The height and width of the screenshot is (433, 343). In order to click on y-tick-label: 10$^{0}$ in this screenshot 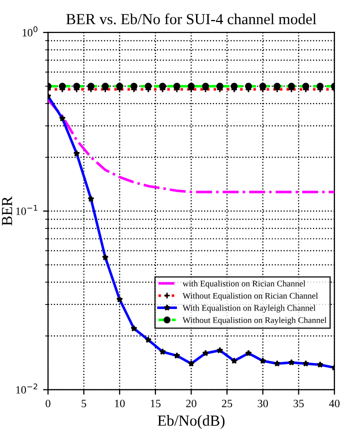, I will do `click(30, 31)`.